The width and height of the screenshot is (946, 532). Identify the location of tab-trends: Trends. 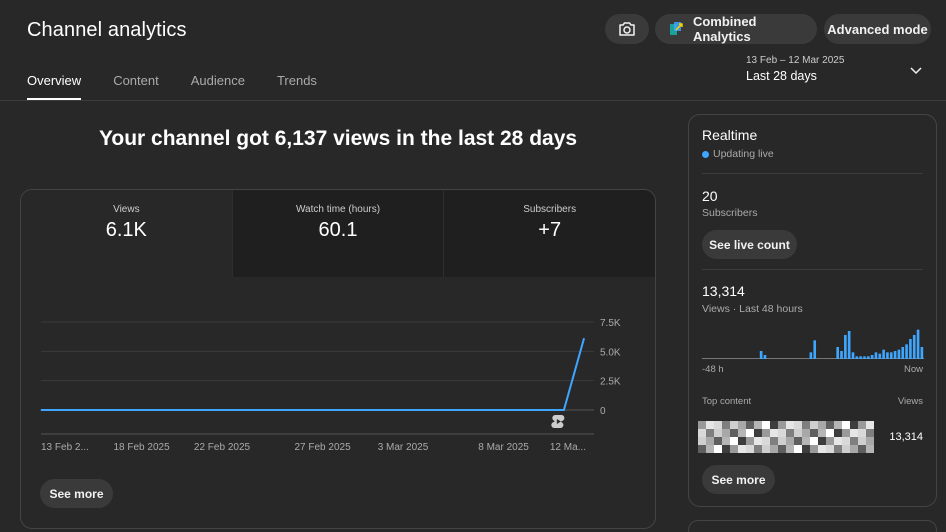
(296, 80).